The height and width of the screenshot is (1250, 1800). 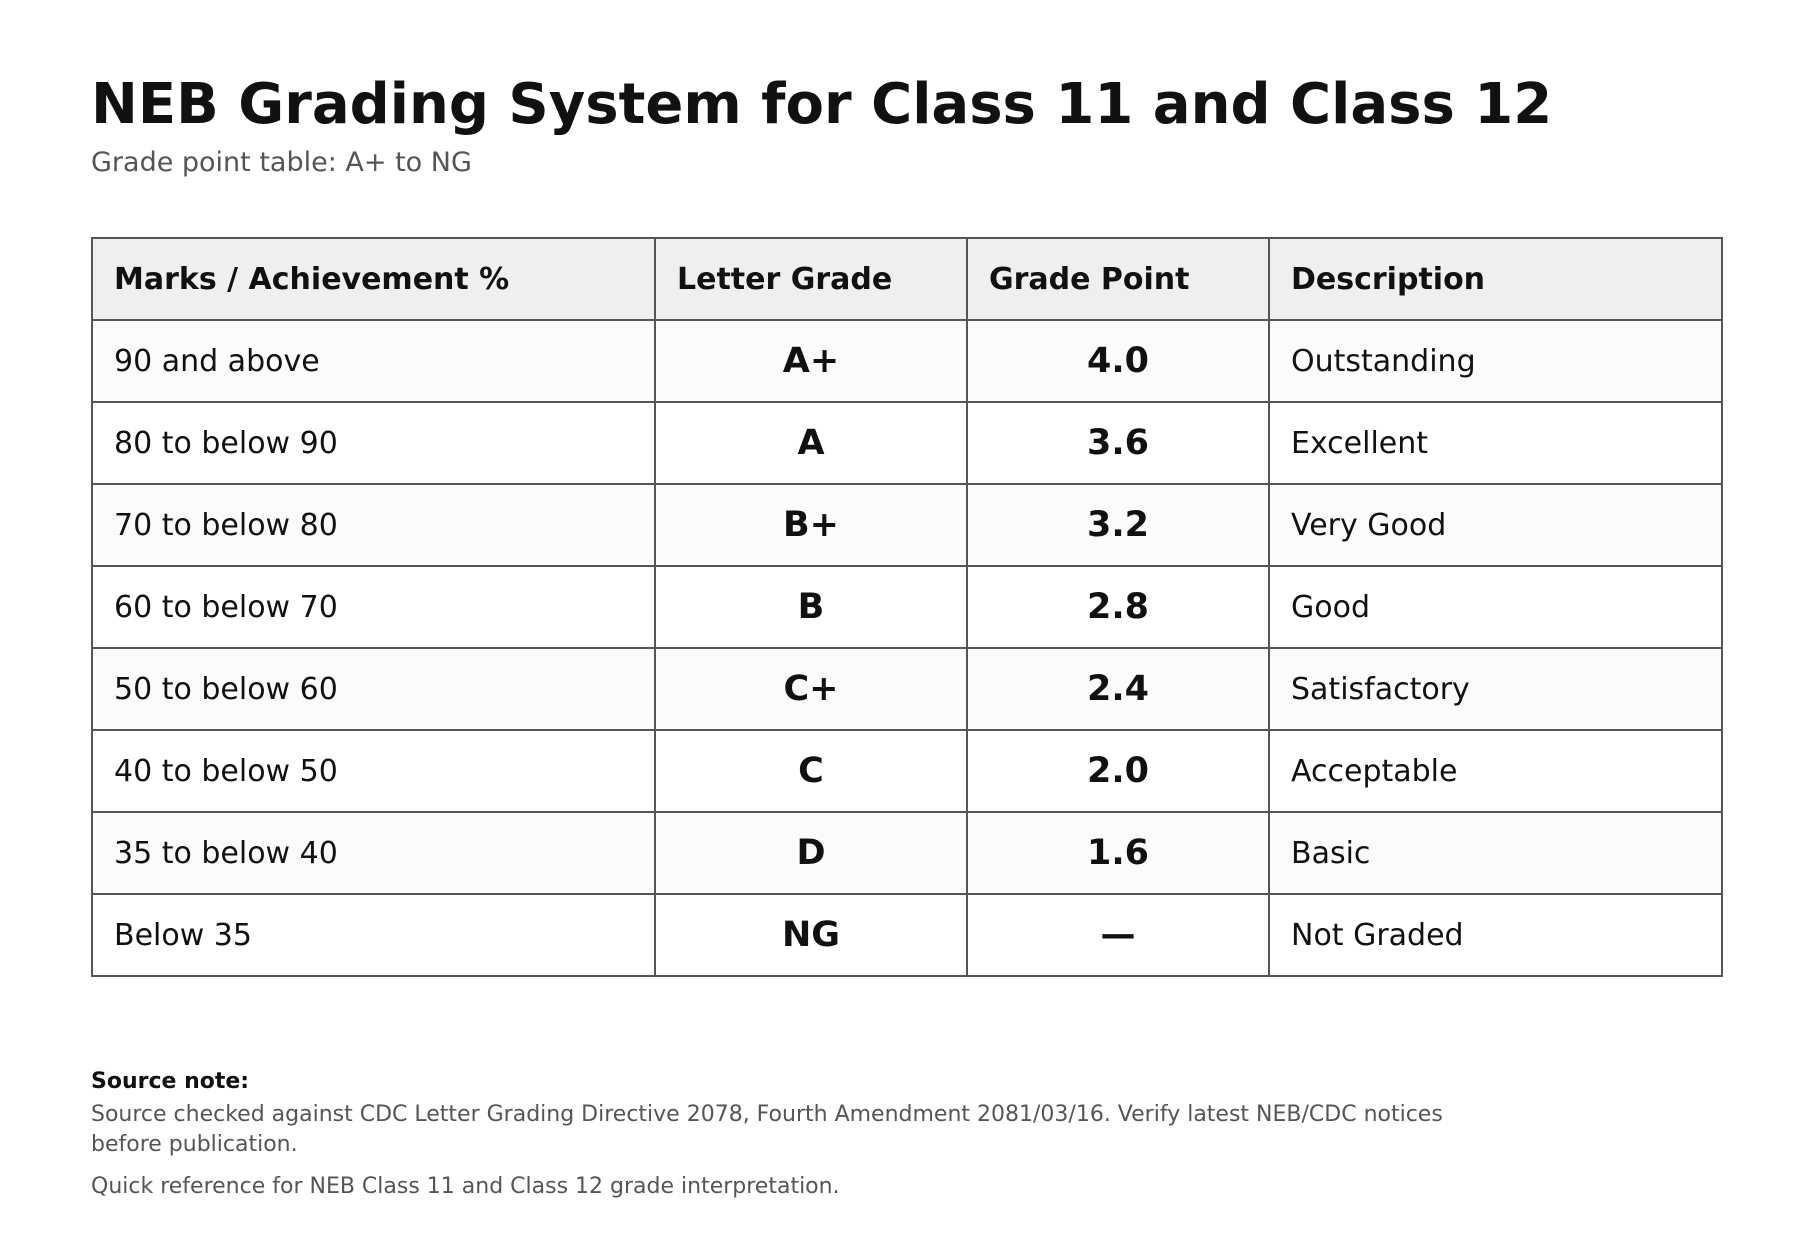 What do you see at coordinates (811, 361) in the screenshot?
I see `letter-grade-cell: A+` at bounding box center [811, 361].